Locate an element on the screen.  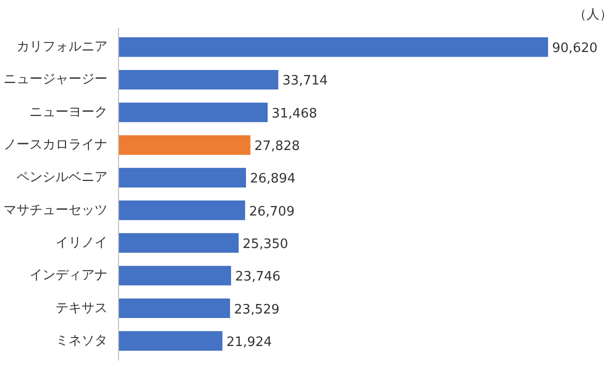
y-tick-label: インディアナ is located at coordinates (69, 276).